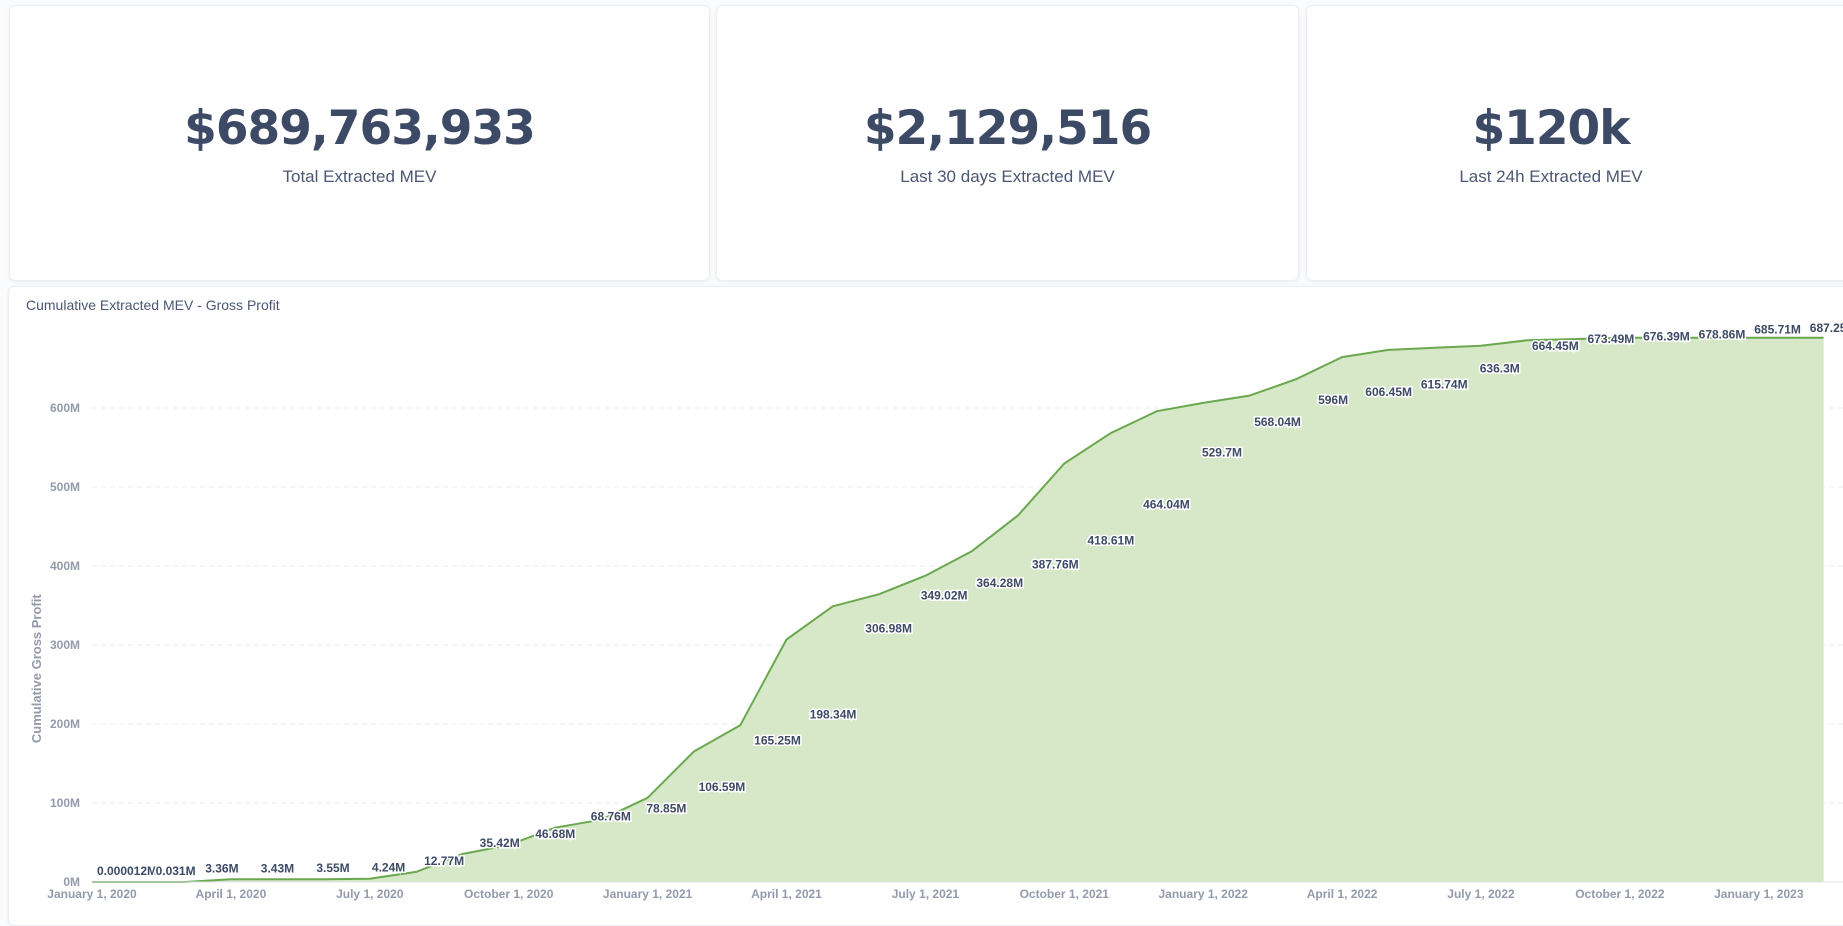 The height and width of the screenshot is (926, 1843). I want to click on kpi-card-30-days: $2,129,516 Last 30 days Extracted MEV, so click(1007, 143).